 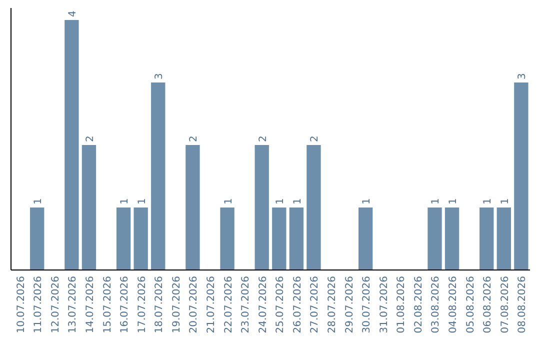 What do you see at coordinates (522, 305) in the screenshot?
I see `x-tick-label: 08.08.2026` at bounding box center [522, 305].